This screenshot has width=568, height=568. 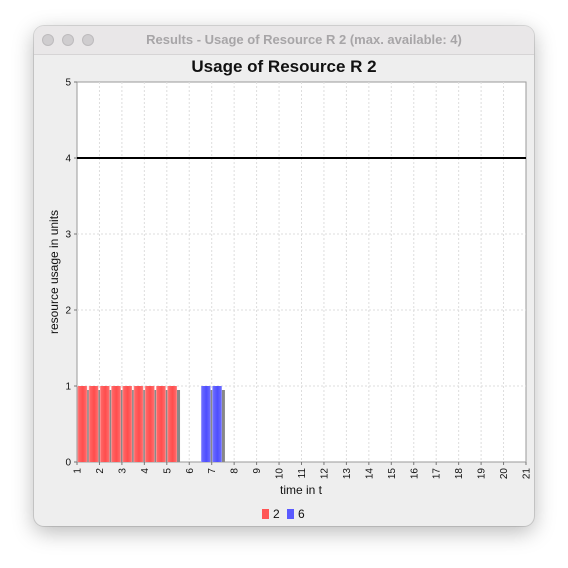 What do you see at coordinates (283, 66) in the screenshot?
I see `chart-title: Usage of Resource R 2` at bounding box center [283, 66].